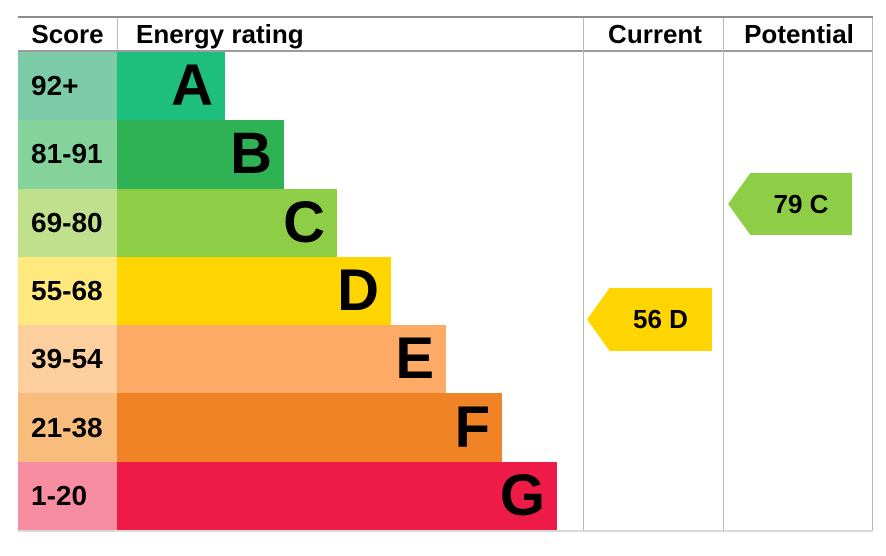 The image size is (886, 556). Describe the element at coordinates (67, 495) in the screenshot. I see `band-score-range: 1-20` at that location.